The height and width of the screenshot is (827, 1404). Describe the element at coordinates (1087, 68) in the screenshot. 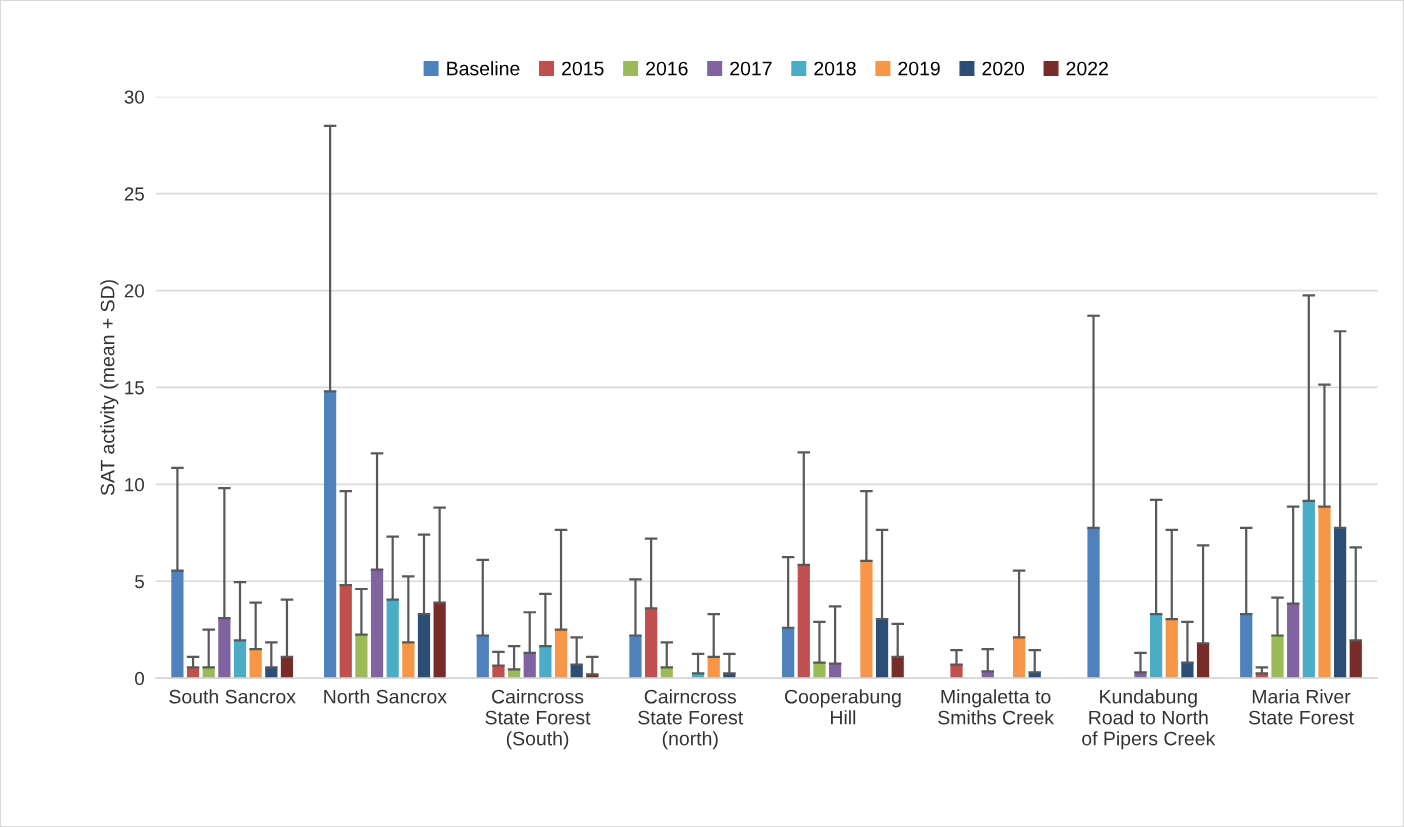

I see `legend-label: 2022` at that location.